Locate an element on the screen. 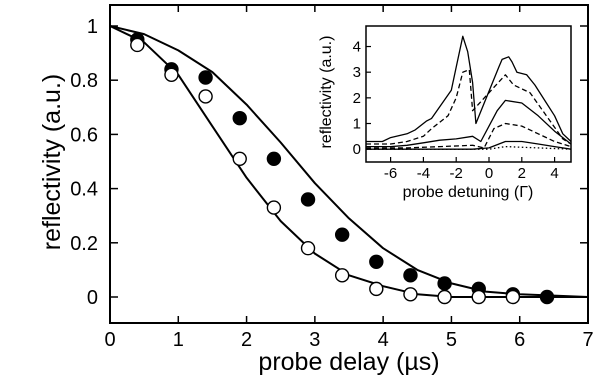  main-x-tick-label: 2 is located at coordinates (246, 340).